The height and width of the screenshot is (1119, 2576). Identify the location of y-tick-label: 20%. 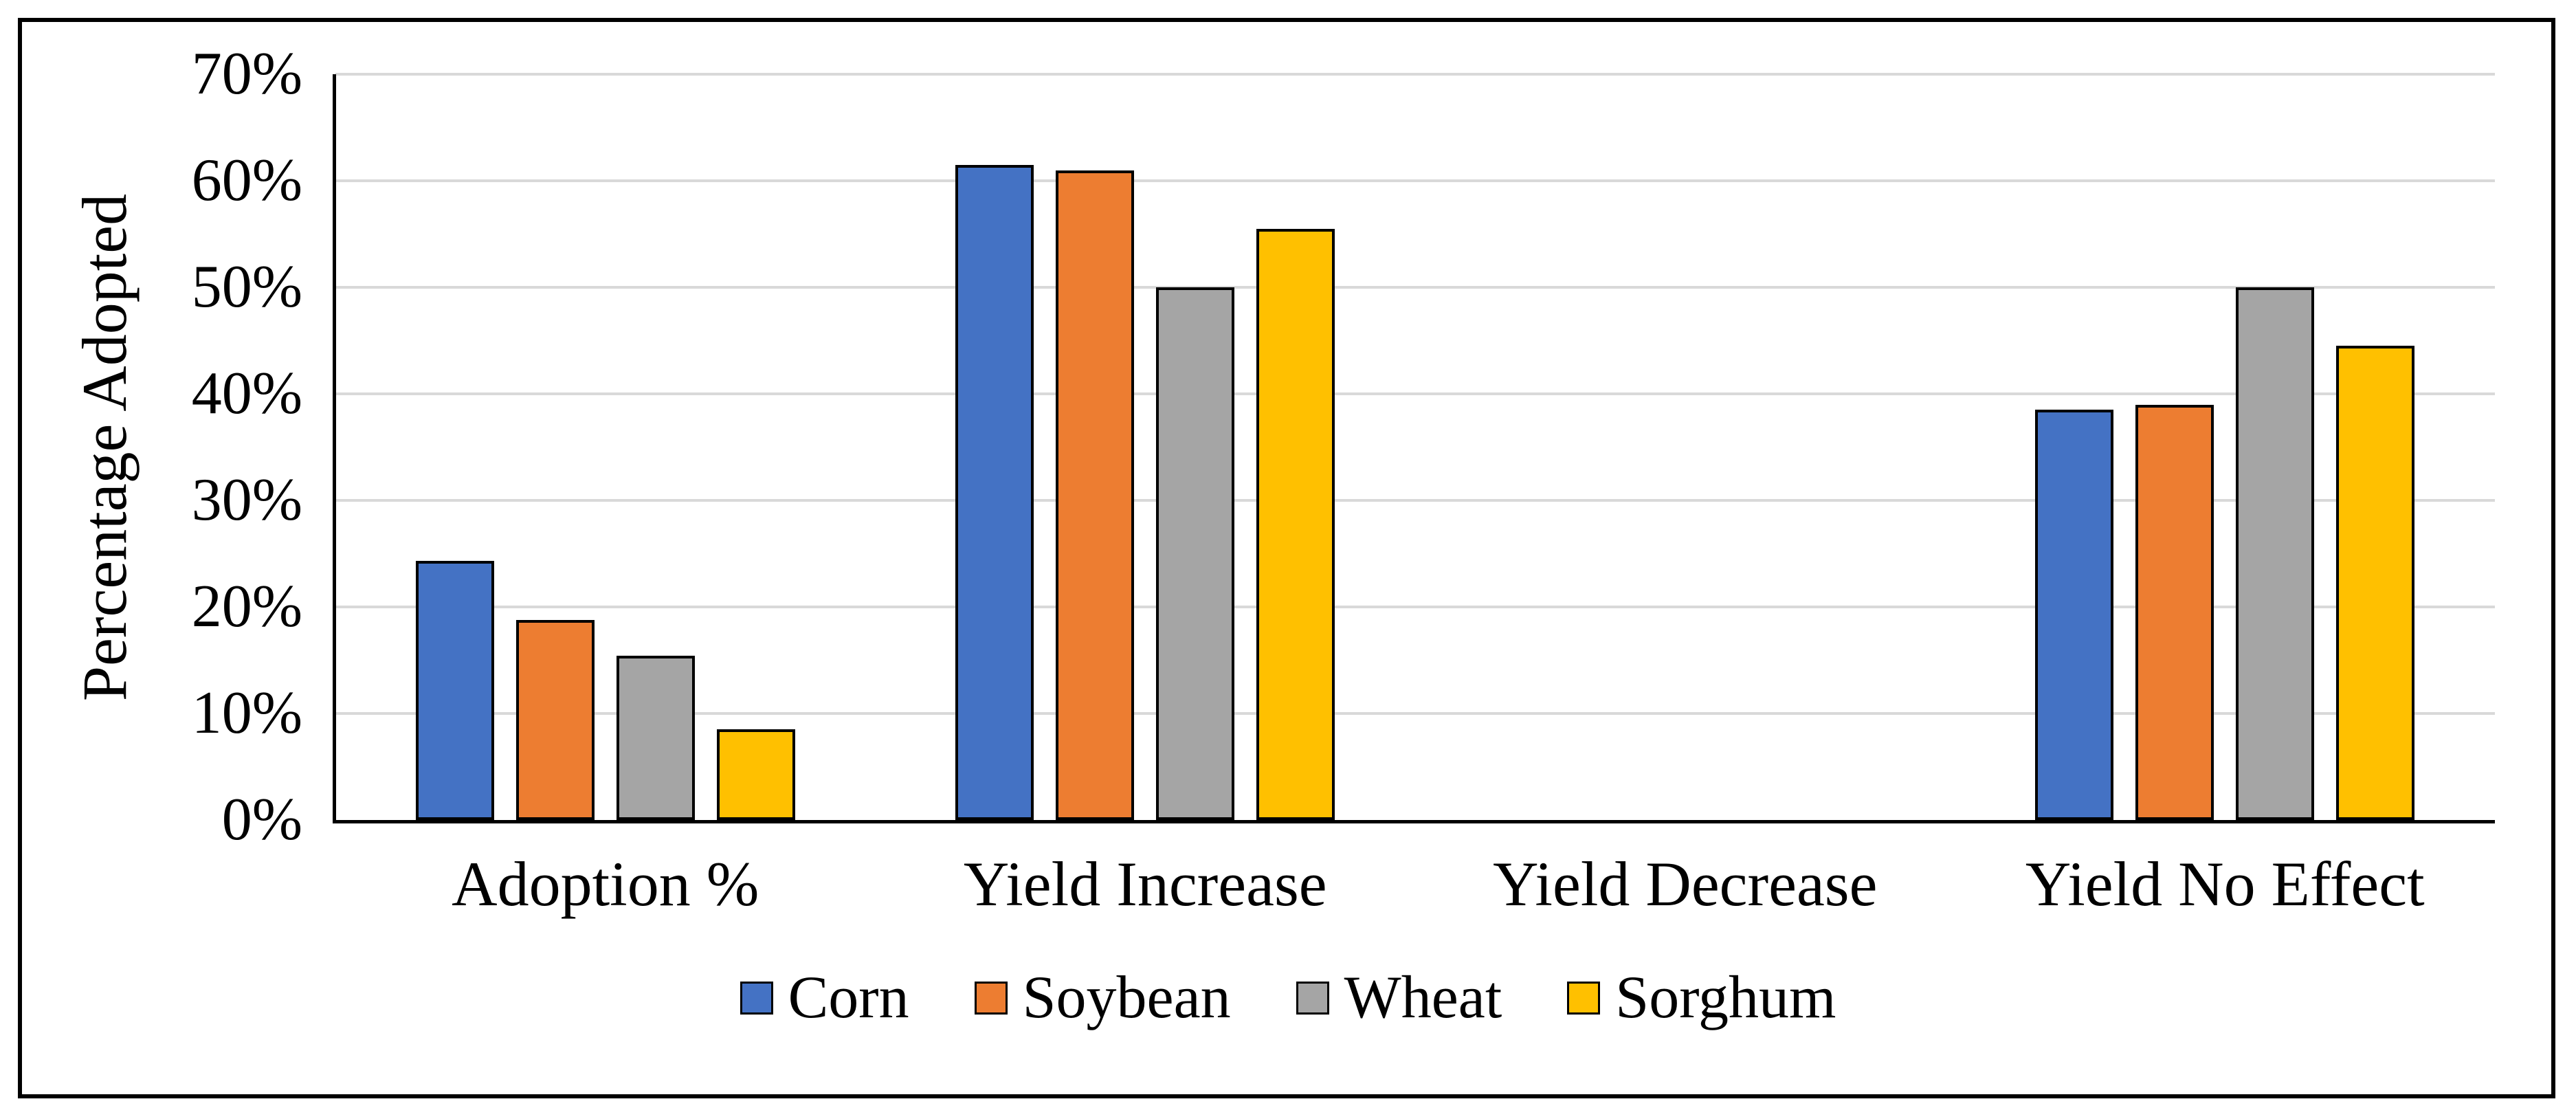
(246, 606).